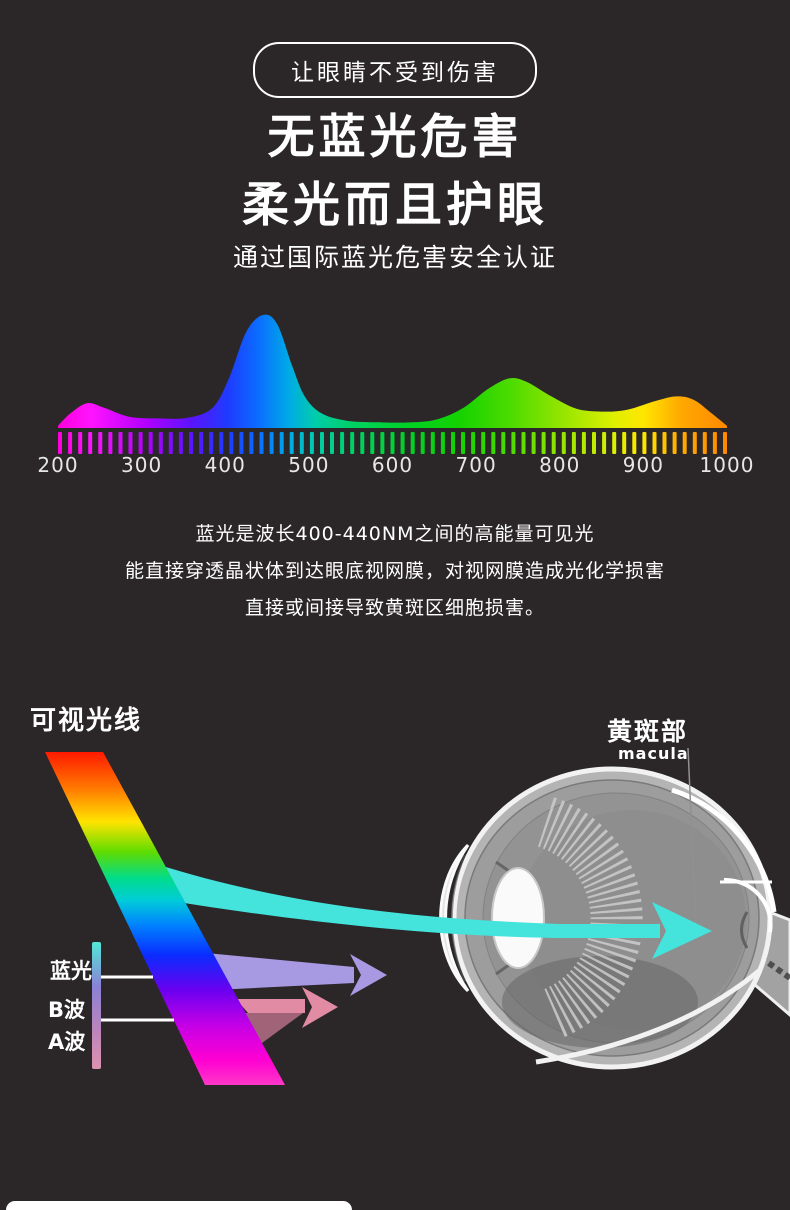 The image size is (790, 1210). Describe the element at coordinates (590, 918) in the screenshot. I see `ciliary-fibers` at that location.